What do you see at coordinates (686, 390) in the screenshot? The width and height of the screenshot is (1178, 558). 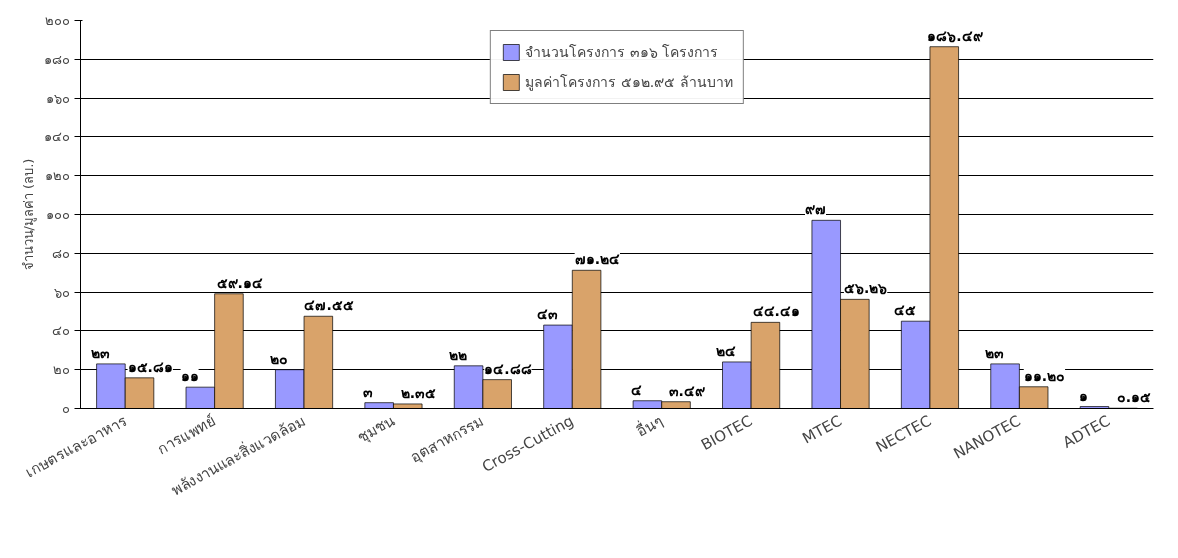 I see `data-label: ๓.๔๙` at bounding box center [686, 390].